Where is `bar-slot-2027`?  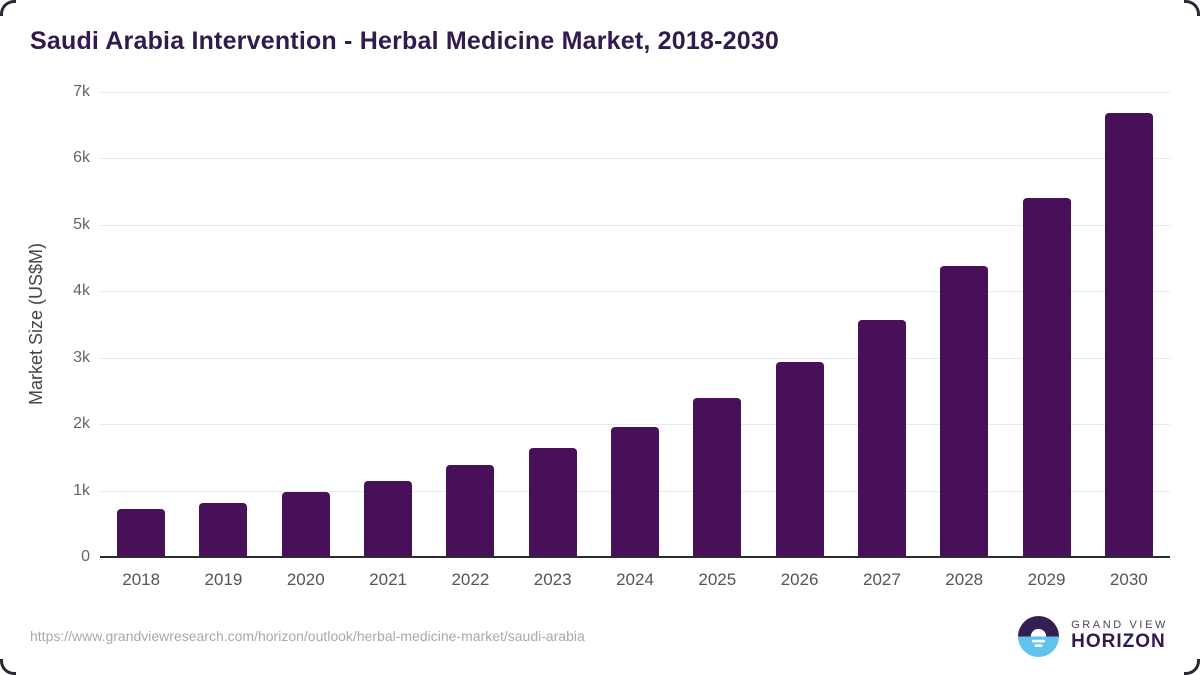 bar-slot-2027 is located at coordinates (882, 324).